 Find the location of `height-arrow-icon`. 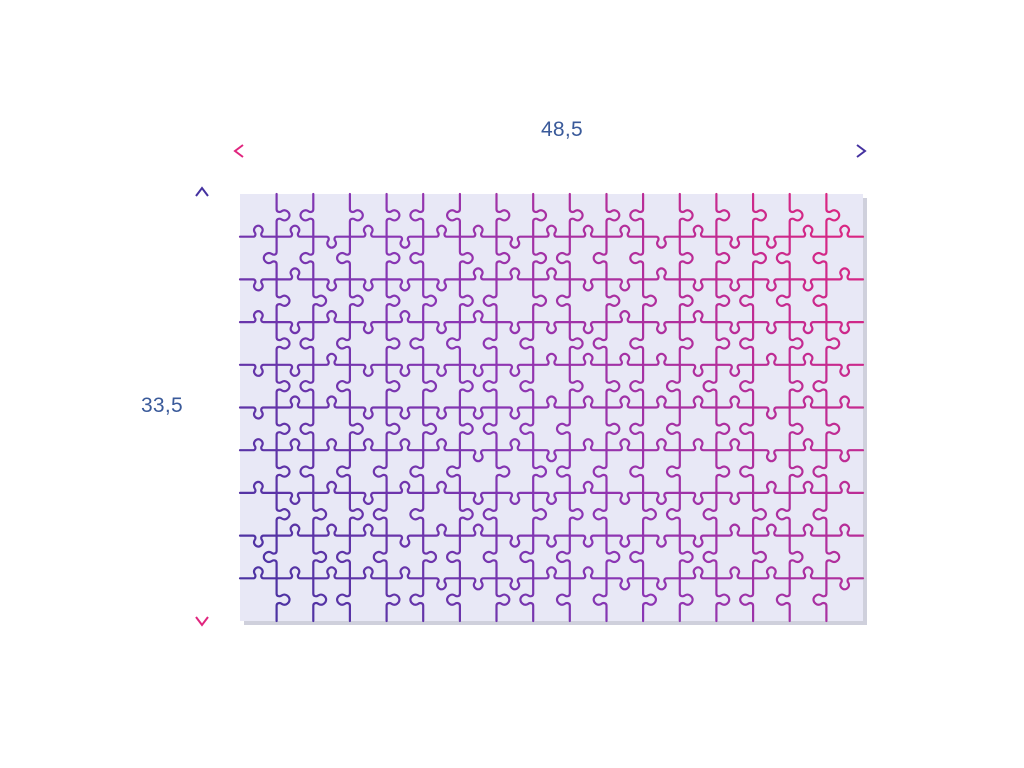

height-arrow-icon is located at coordinates (202, 406).